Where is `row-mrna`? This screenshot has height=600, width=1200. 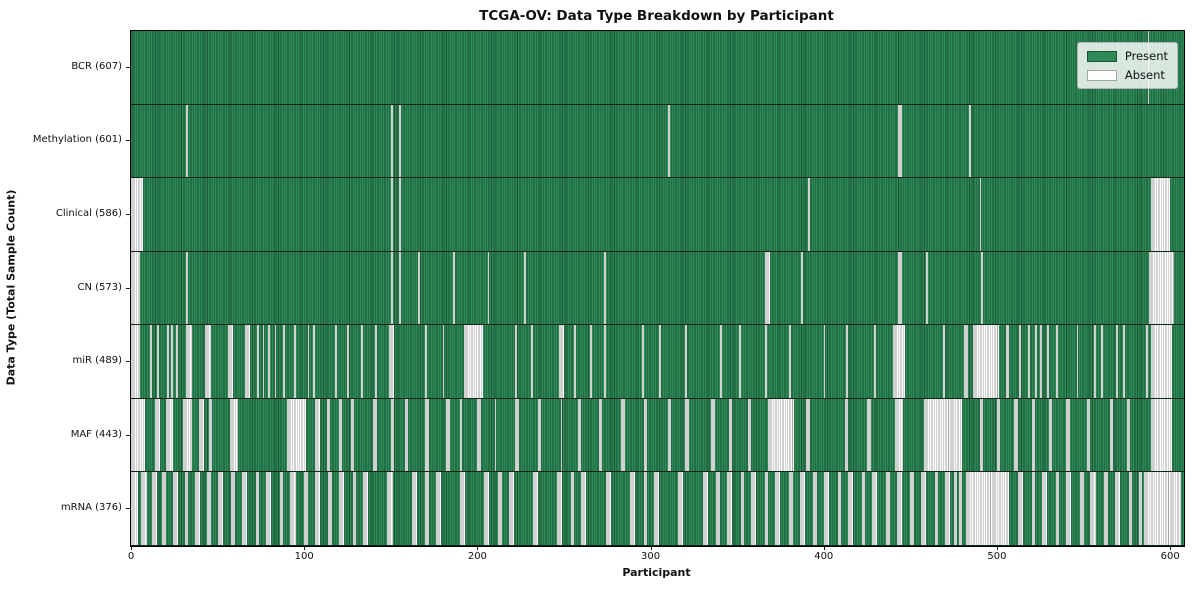
row-mrna is located at coordinates (657, 509).